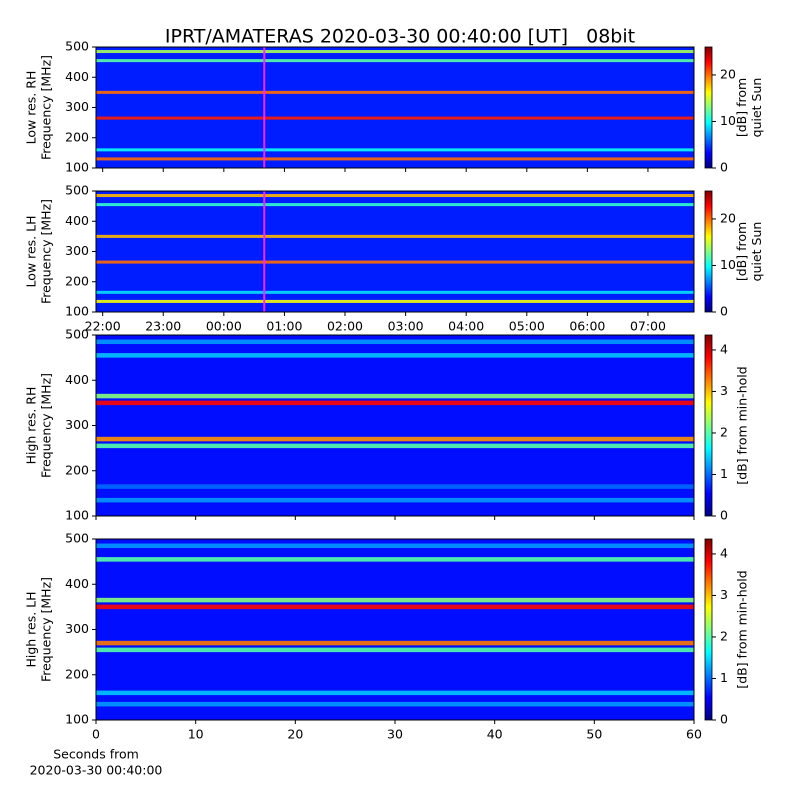 This screenshot has height=800, width=800. What do you see at coordinates (587, 326) in the screenshot?
I see `x-tick-label: 06:00` at bounding box center [587, 326].